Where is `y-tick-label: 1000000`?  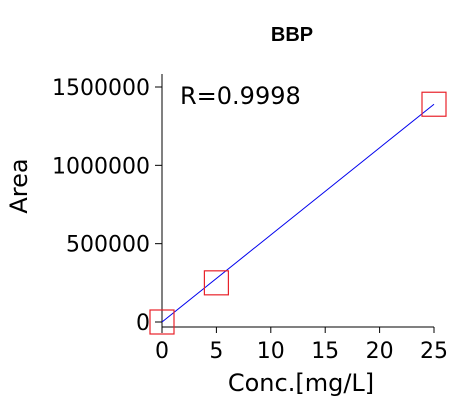
y-tick-label: 1000000 is located at coordinates (101, 166).